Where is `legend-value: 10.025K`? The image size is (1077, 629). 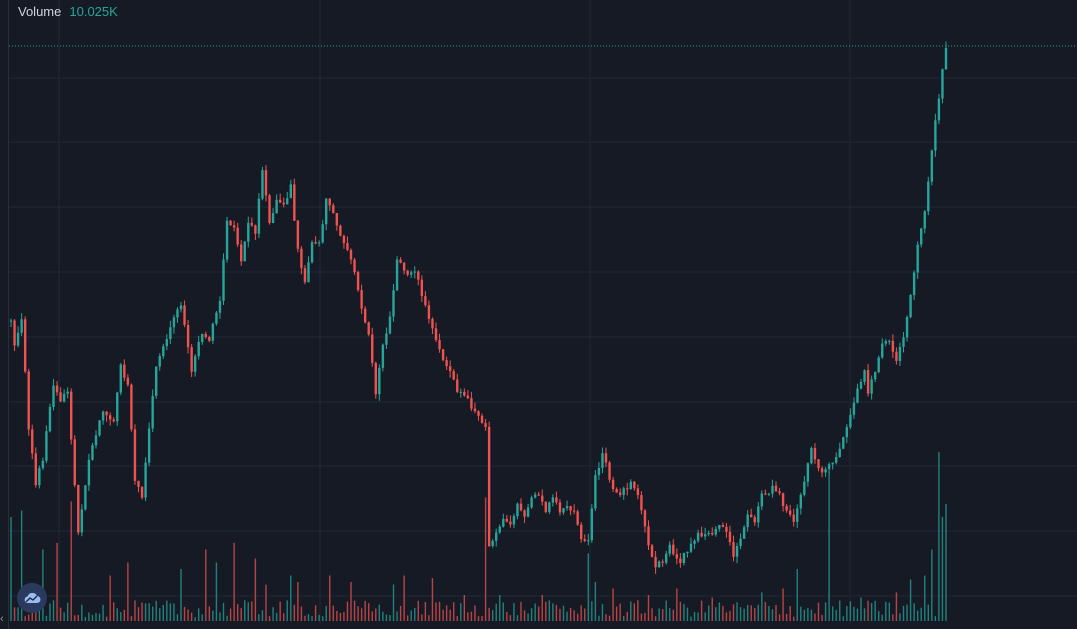
legend-value: 10.025K is located at coordinates (93, 11).